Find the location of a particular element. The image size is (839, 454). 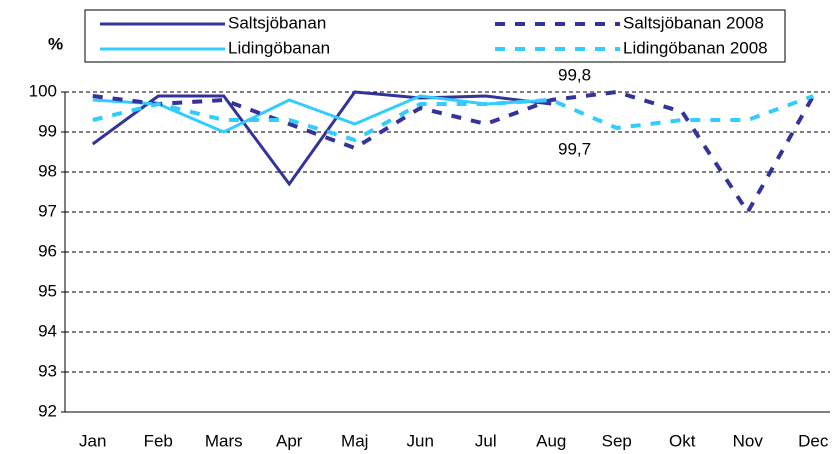

legend-label: Lidingöbanan 2008 is located at coordinates (695, 47).